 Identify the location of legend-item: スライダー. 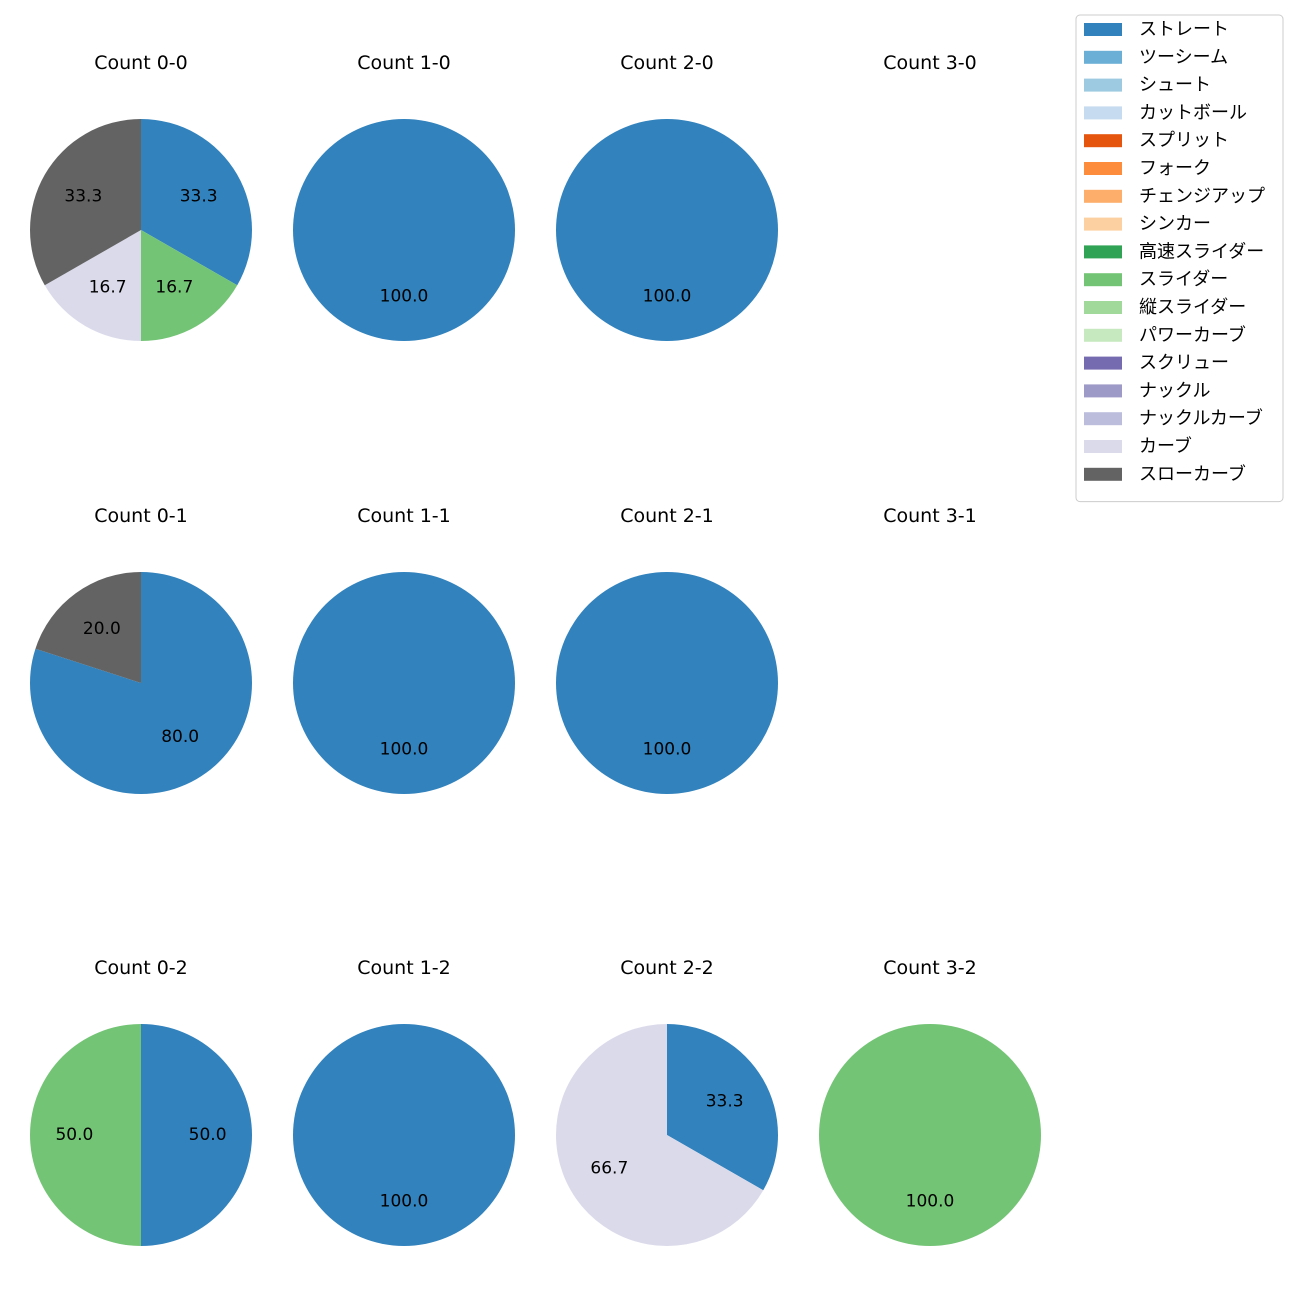
(1156, 279).